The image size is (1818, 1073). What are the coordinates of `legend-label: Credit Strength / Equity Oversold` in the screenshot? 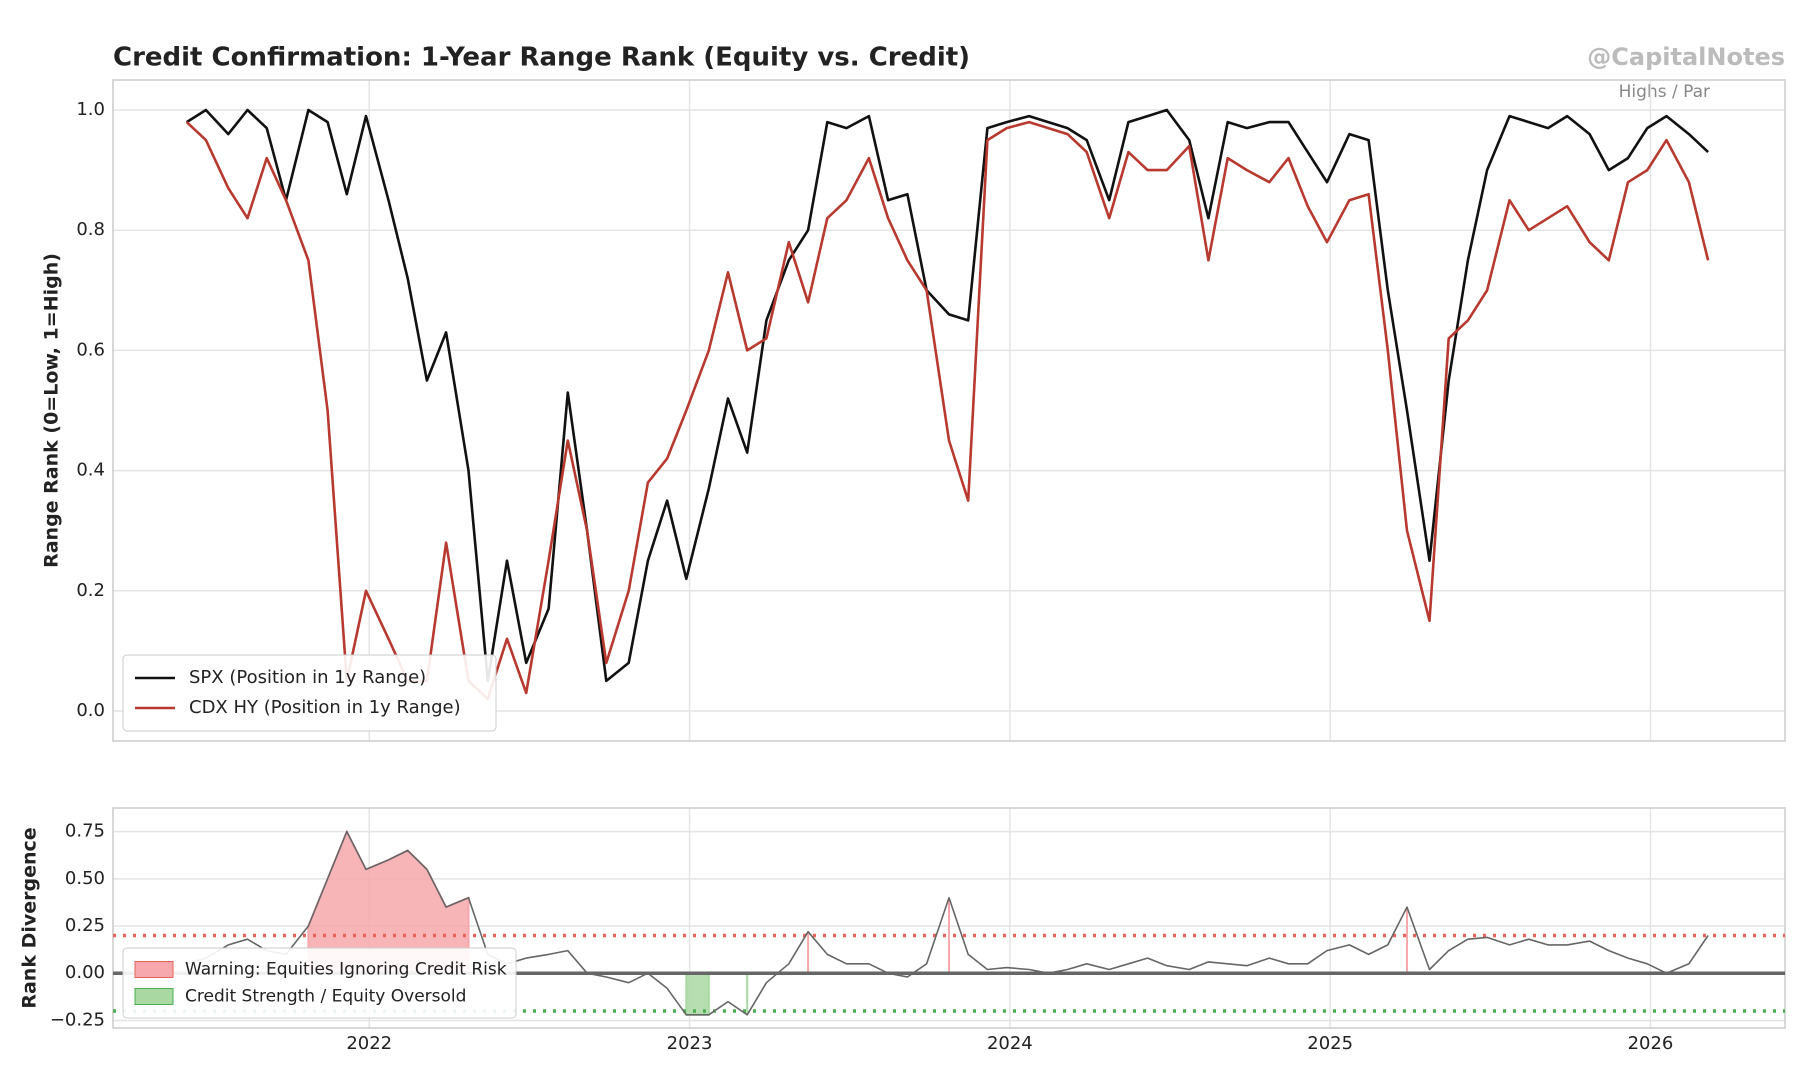 It's located at (325, 997).